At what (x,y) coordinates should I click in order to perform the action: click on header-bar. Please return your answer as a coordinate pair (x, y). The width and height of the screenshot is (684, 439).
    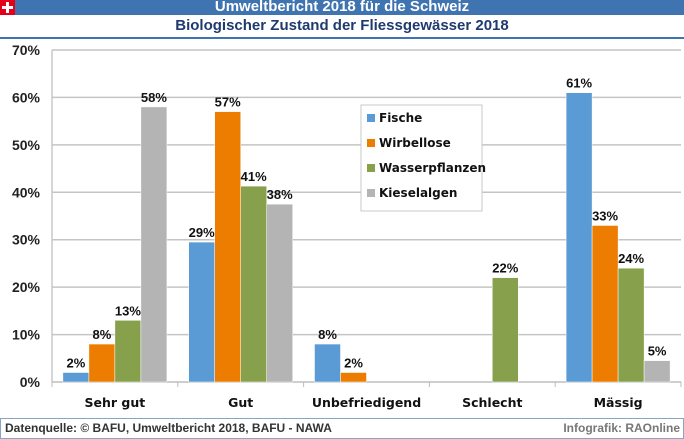
    Looking at the image, I should click on (342, 7).